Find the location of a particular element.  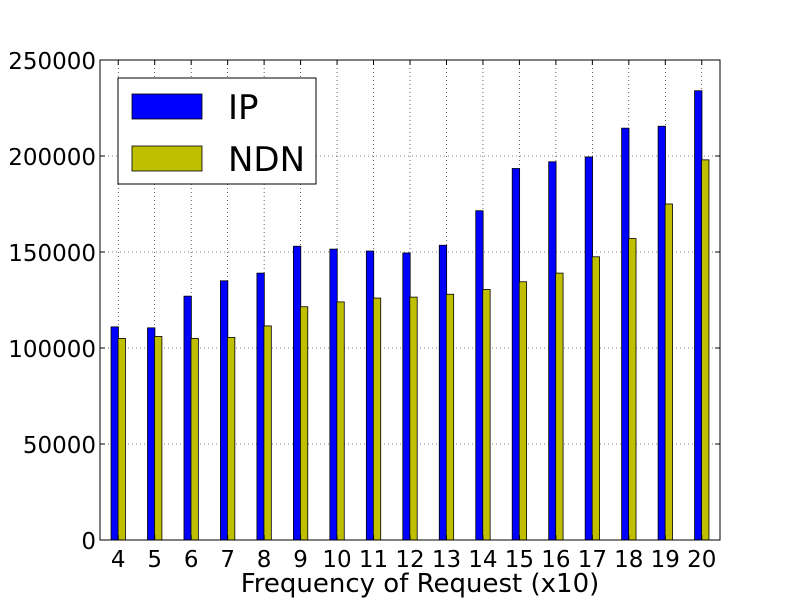

x-tick-label: 20 is located at coordinates (701, 560).